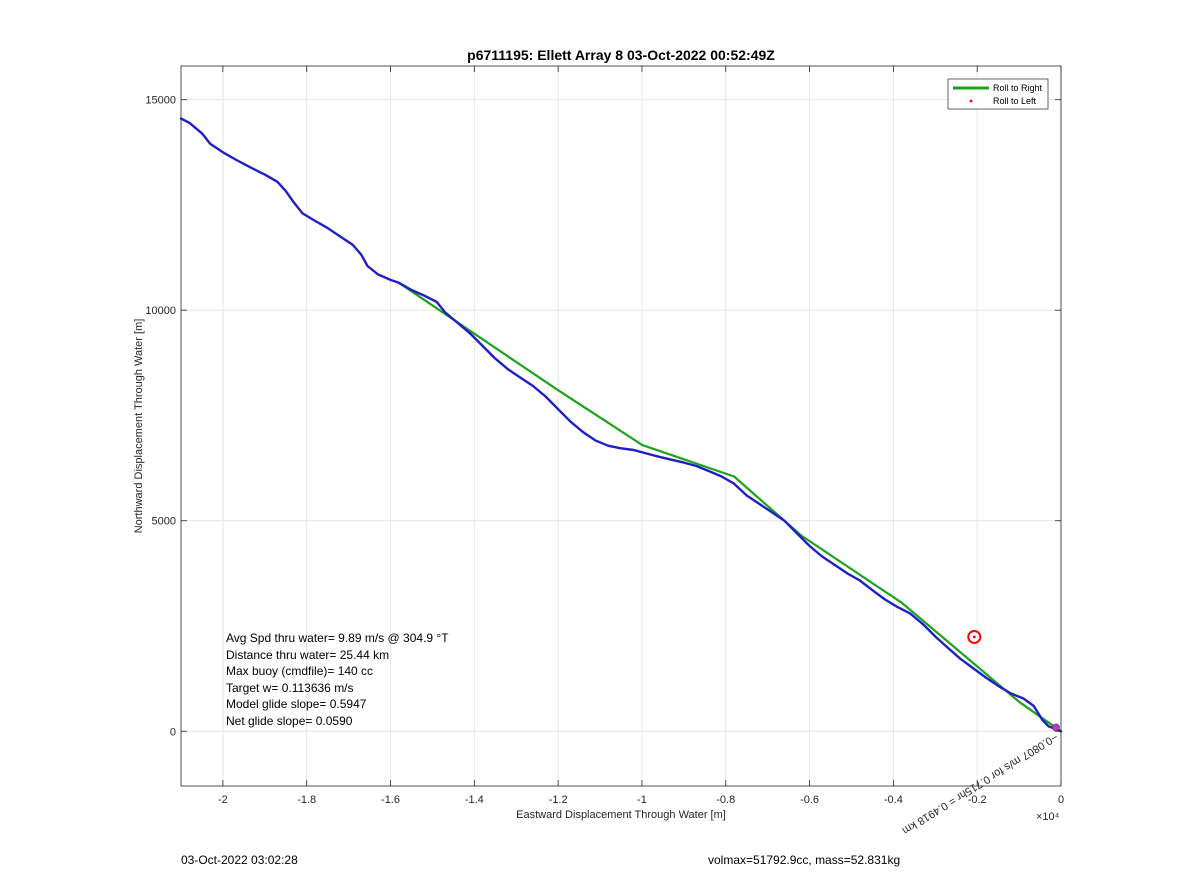  What do you see at coordinates (223, 800) in the screenshot?
I see `x-tick-label: -2` at bounding box center [223, 800].